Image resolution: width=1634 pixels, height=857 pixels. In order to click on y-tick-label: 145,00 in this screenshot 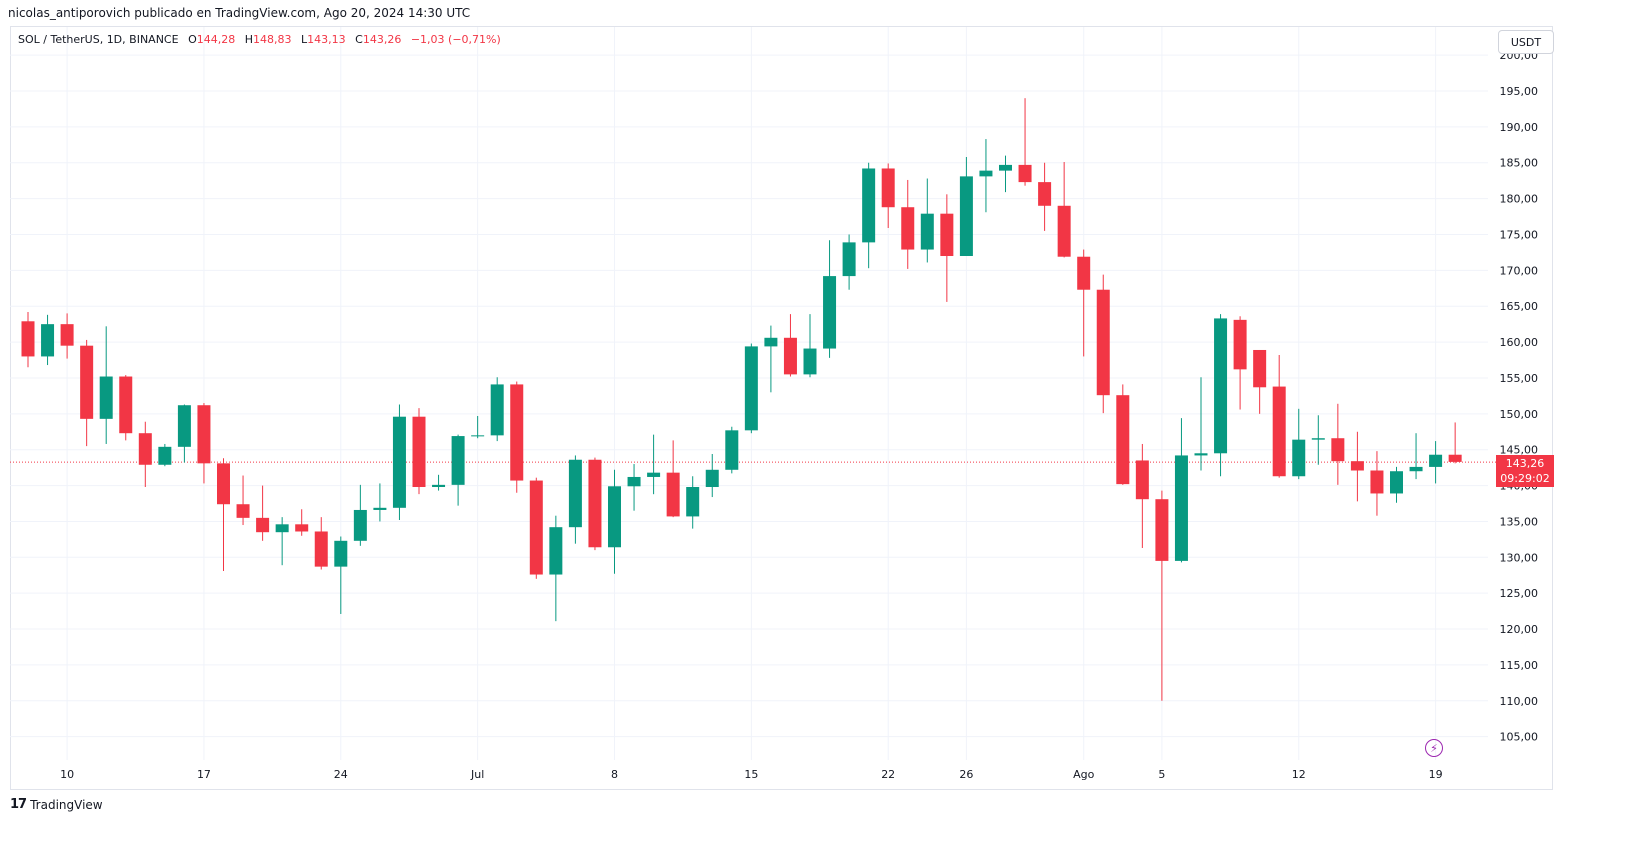, I will do `click(1519, 450)`.